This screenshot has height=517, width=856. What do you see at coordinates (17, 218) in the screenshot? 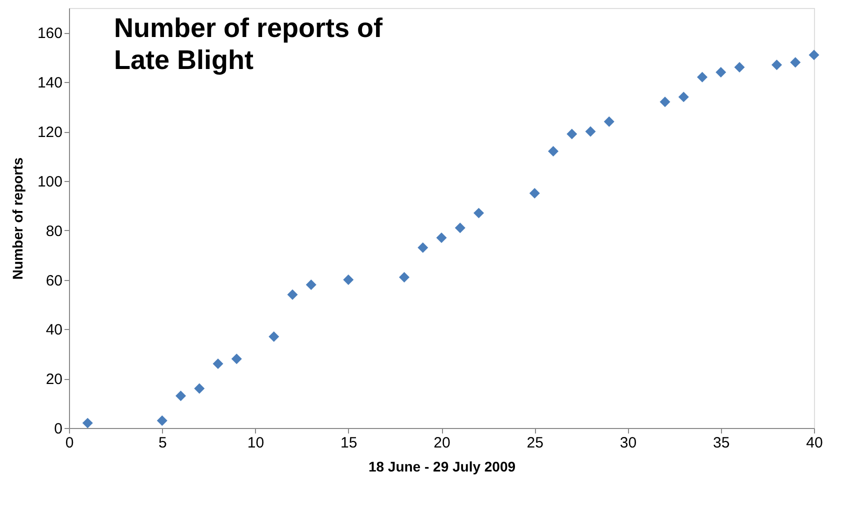
I see `y-axis-title: Number of reports` at bounding box center [17, 218].